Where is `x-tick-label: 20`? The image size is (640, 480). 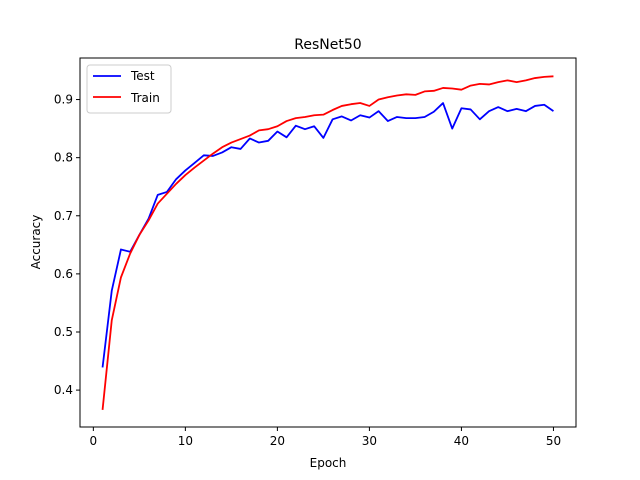 x-tick-label: 20 is located at coordinates (277, 441).